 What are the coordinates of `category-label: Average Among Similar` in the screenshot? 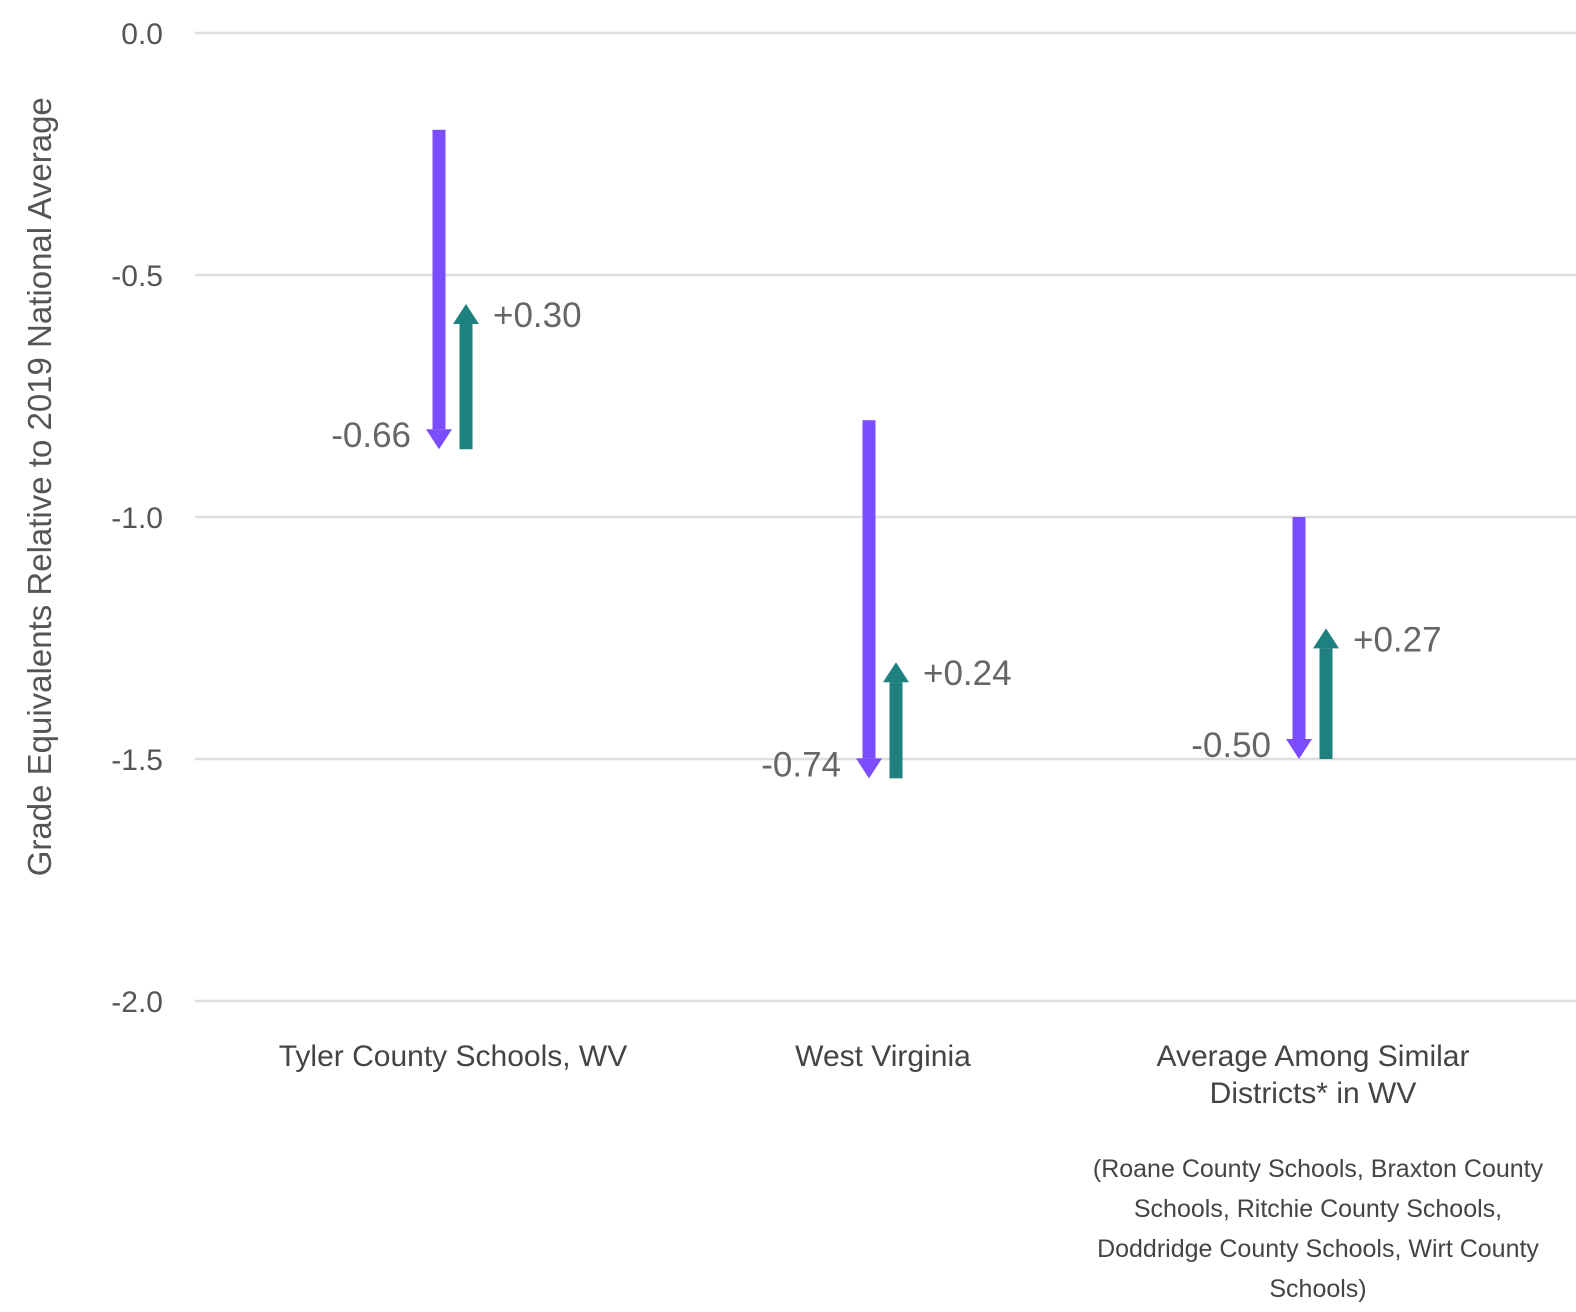 It's located at (1313, 1056).